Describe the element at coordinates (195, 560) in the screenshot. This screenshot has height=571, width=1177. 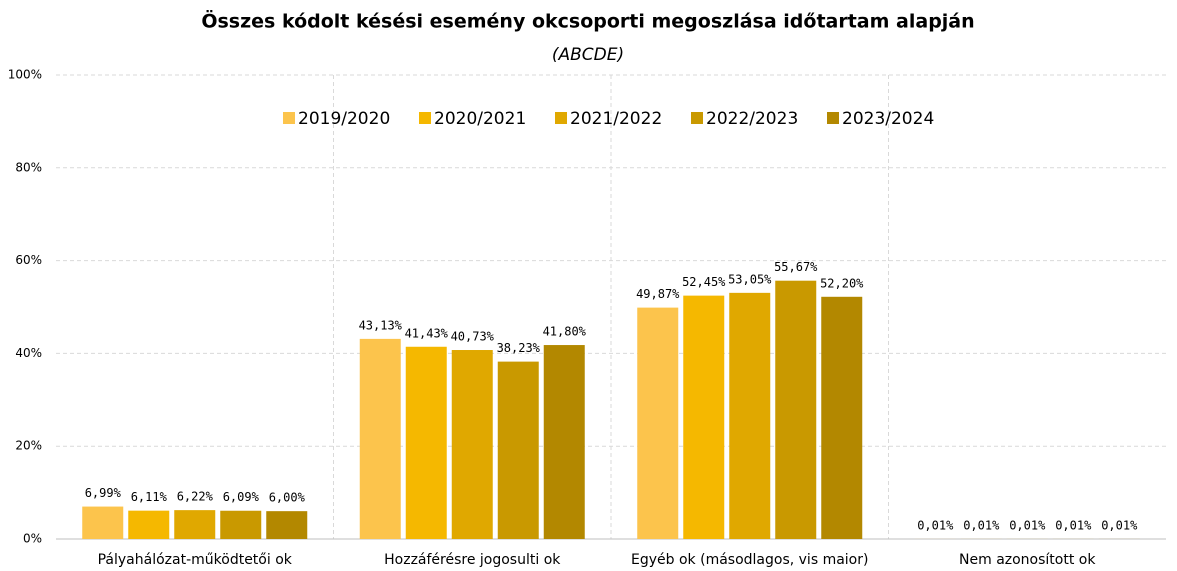
I see `x-tick-label: Pályahálózat-működtetői ok` at that location.